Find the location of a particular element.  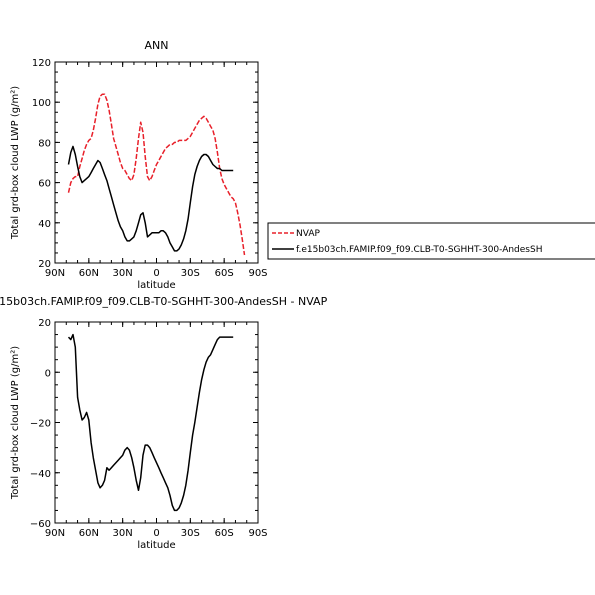

y-tick-label: 120 is located at coordinates (41, 63).